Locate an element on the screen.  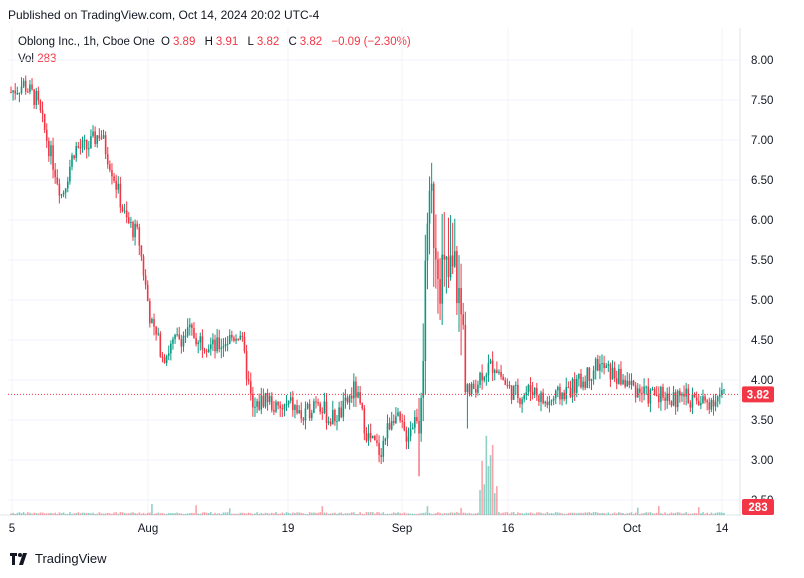
volume-value: 283 is located at coordinates (47, 59).